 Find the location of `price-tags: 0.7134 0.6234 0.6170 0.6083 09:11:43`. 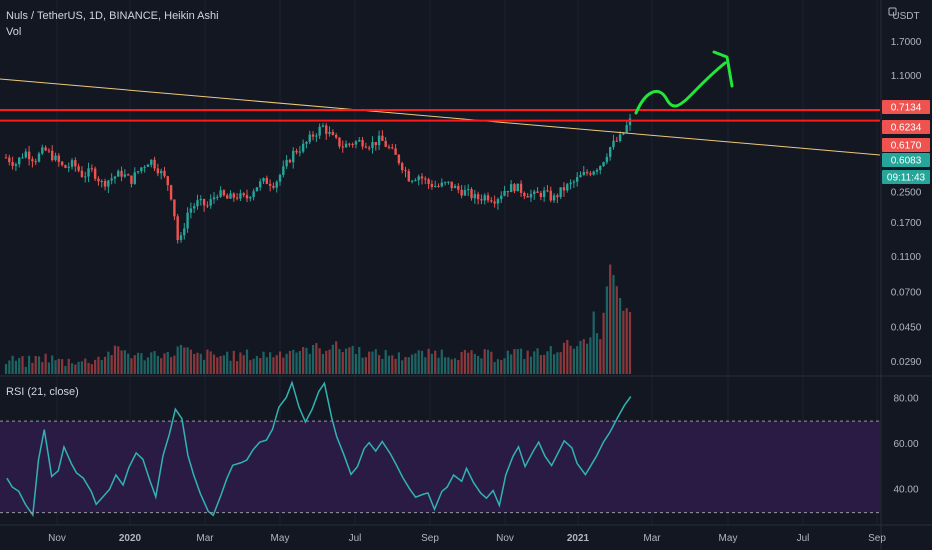

price-tags: 0.7134 0.6234 0.6170 0.6083 09:11:43 is located at coordinates (906, 142).